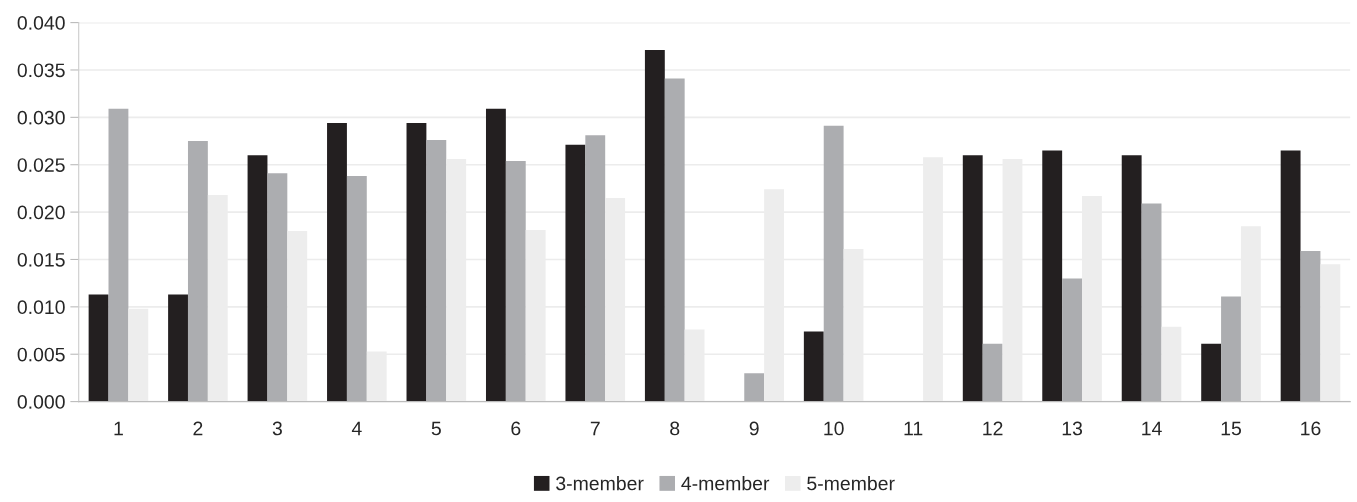  Describe the element at coordinates (41, 354) in the screenshot. I see `y-tick-label: 0.005` at that location.